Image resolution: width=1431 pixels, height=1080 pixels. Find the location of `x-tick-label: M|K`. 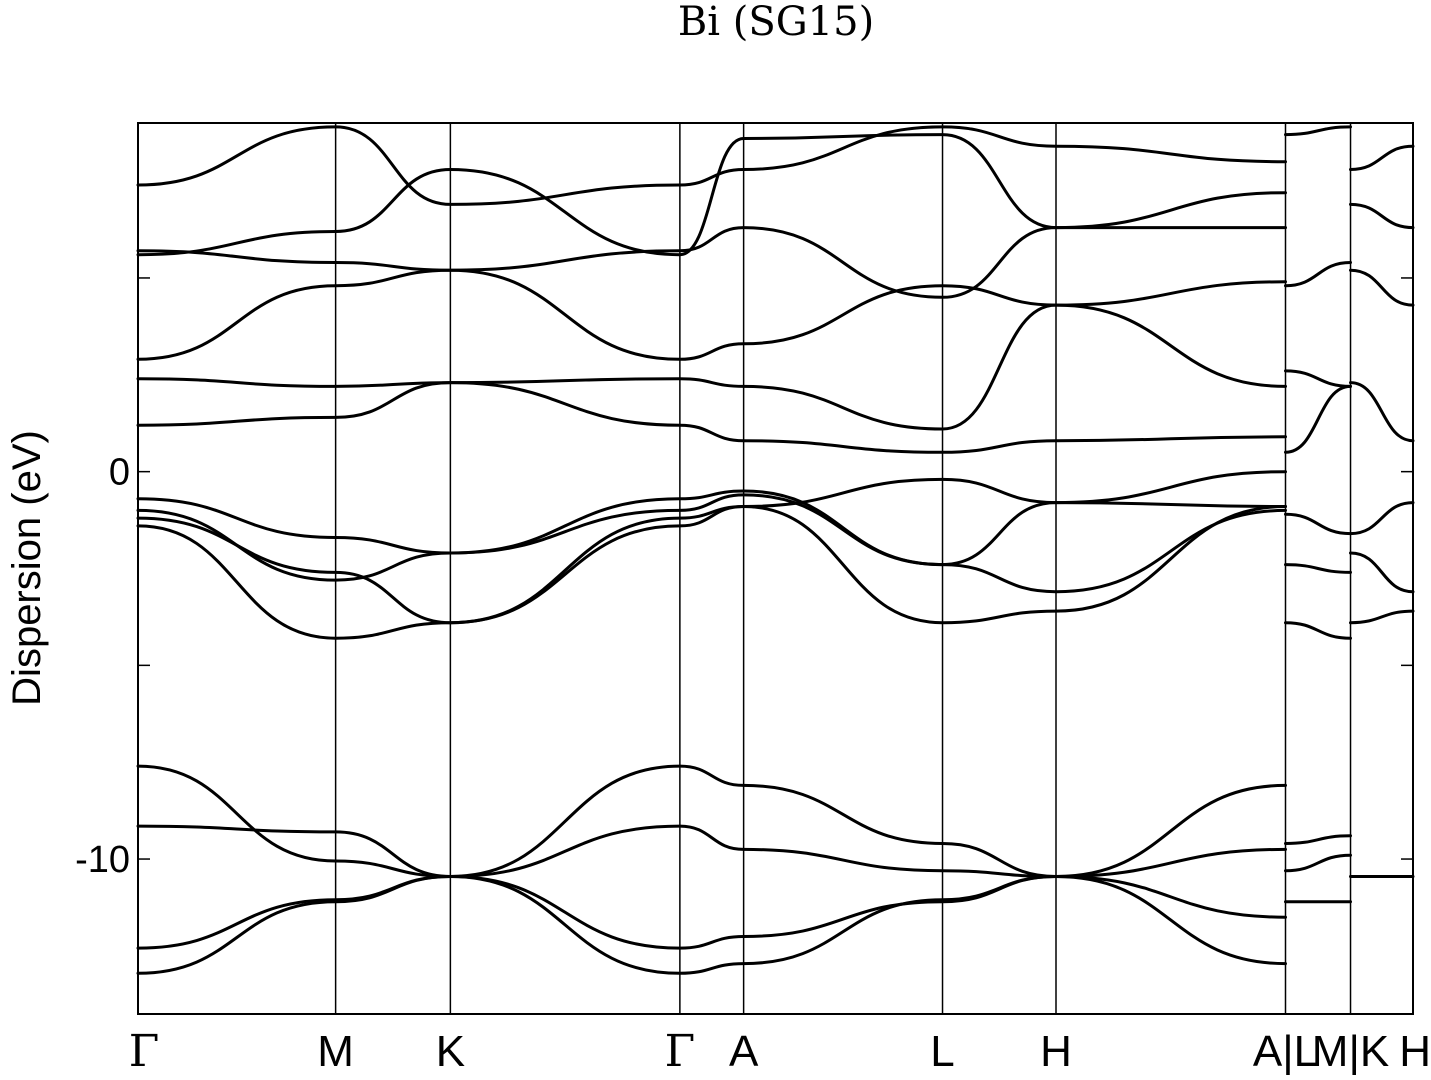

x-tick-label: M|K is located at coordinates (1350, 1051).